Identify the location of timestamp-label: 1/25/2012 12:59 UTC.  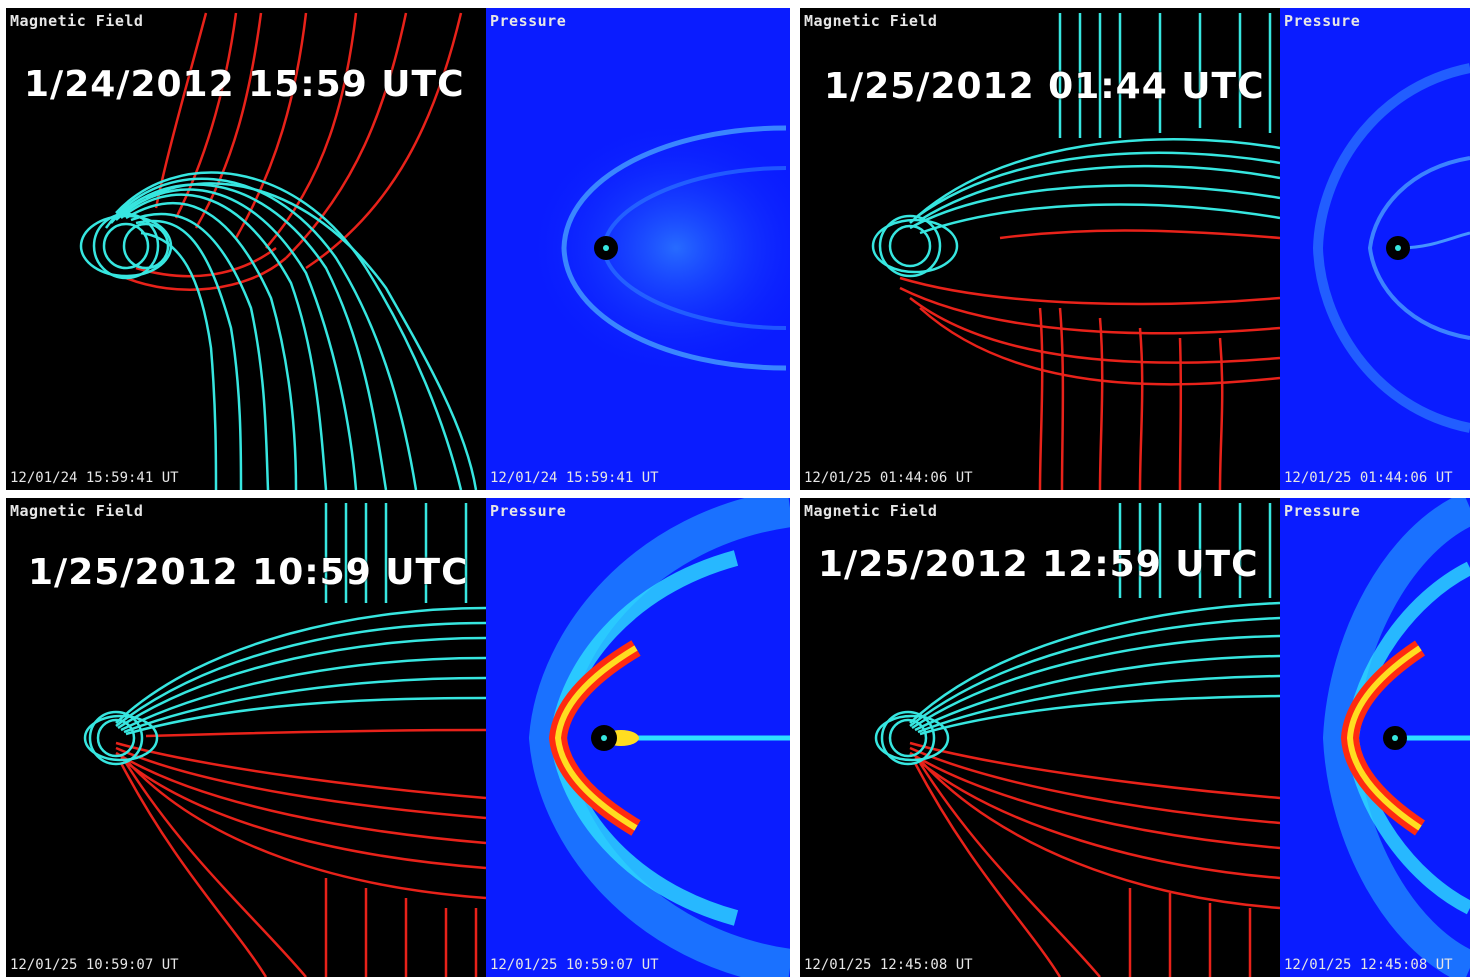
(1038, 564).